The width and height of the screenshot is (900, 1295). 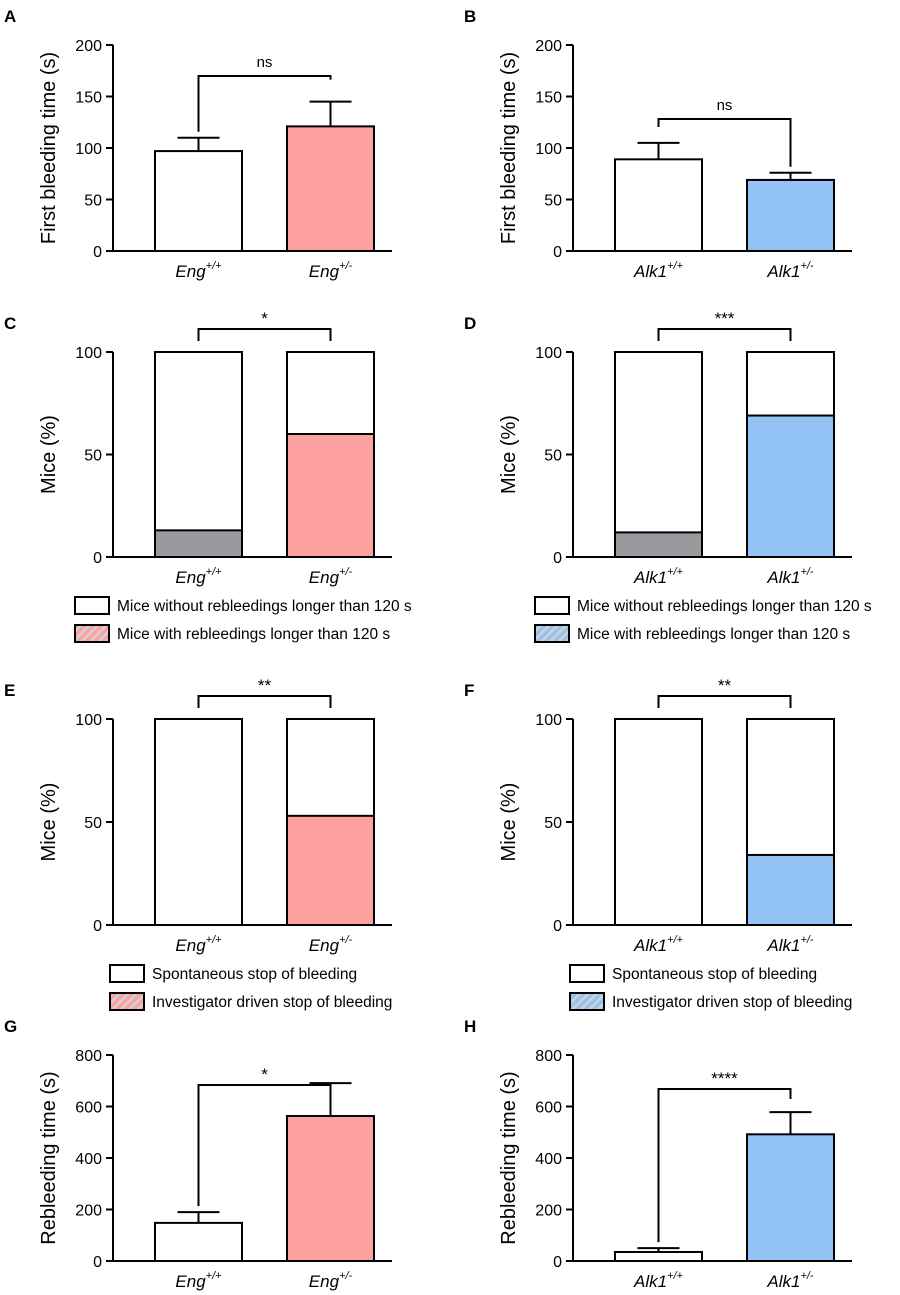 I want to click on panel-letter: D, so click(x=470, y=323).